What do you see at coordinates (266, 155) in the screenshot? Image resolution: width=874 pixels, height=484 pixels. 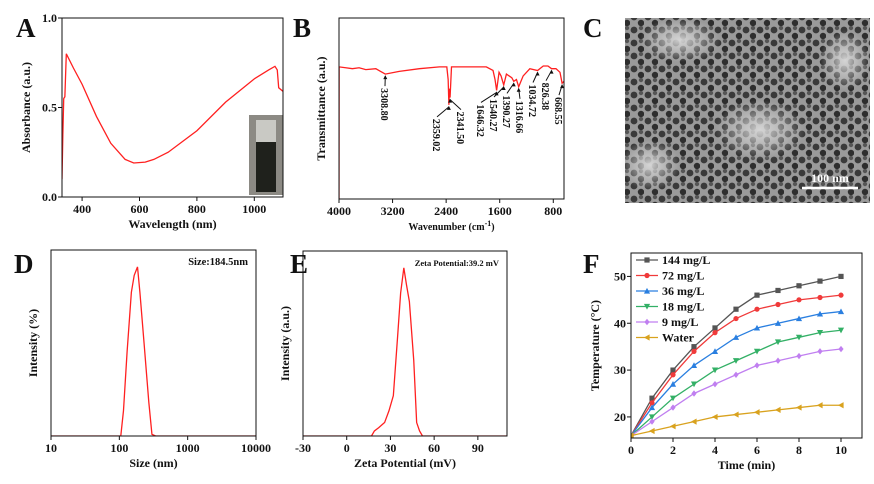 I see `cuvette-inset-photo` at bounding box center [266, 155].